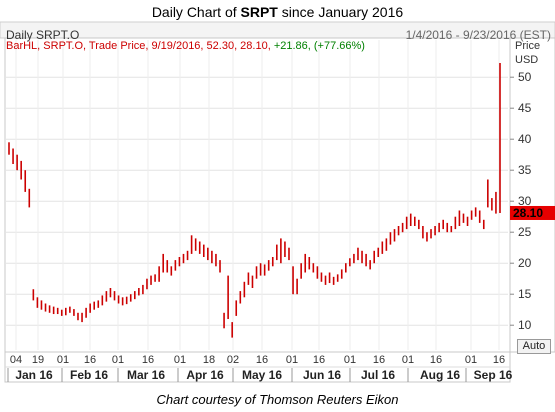 The height and width of the screenshot is (412, 555). I want to click on month-label: Feb 16, so click(89, 375).